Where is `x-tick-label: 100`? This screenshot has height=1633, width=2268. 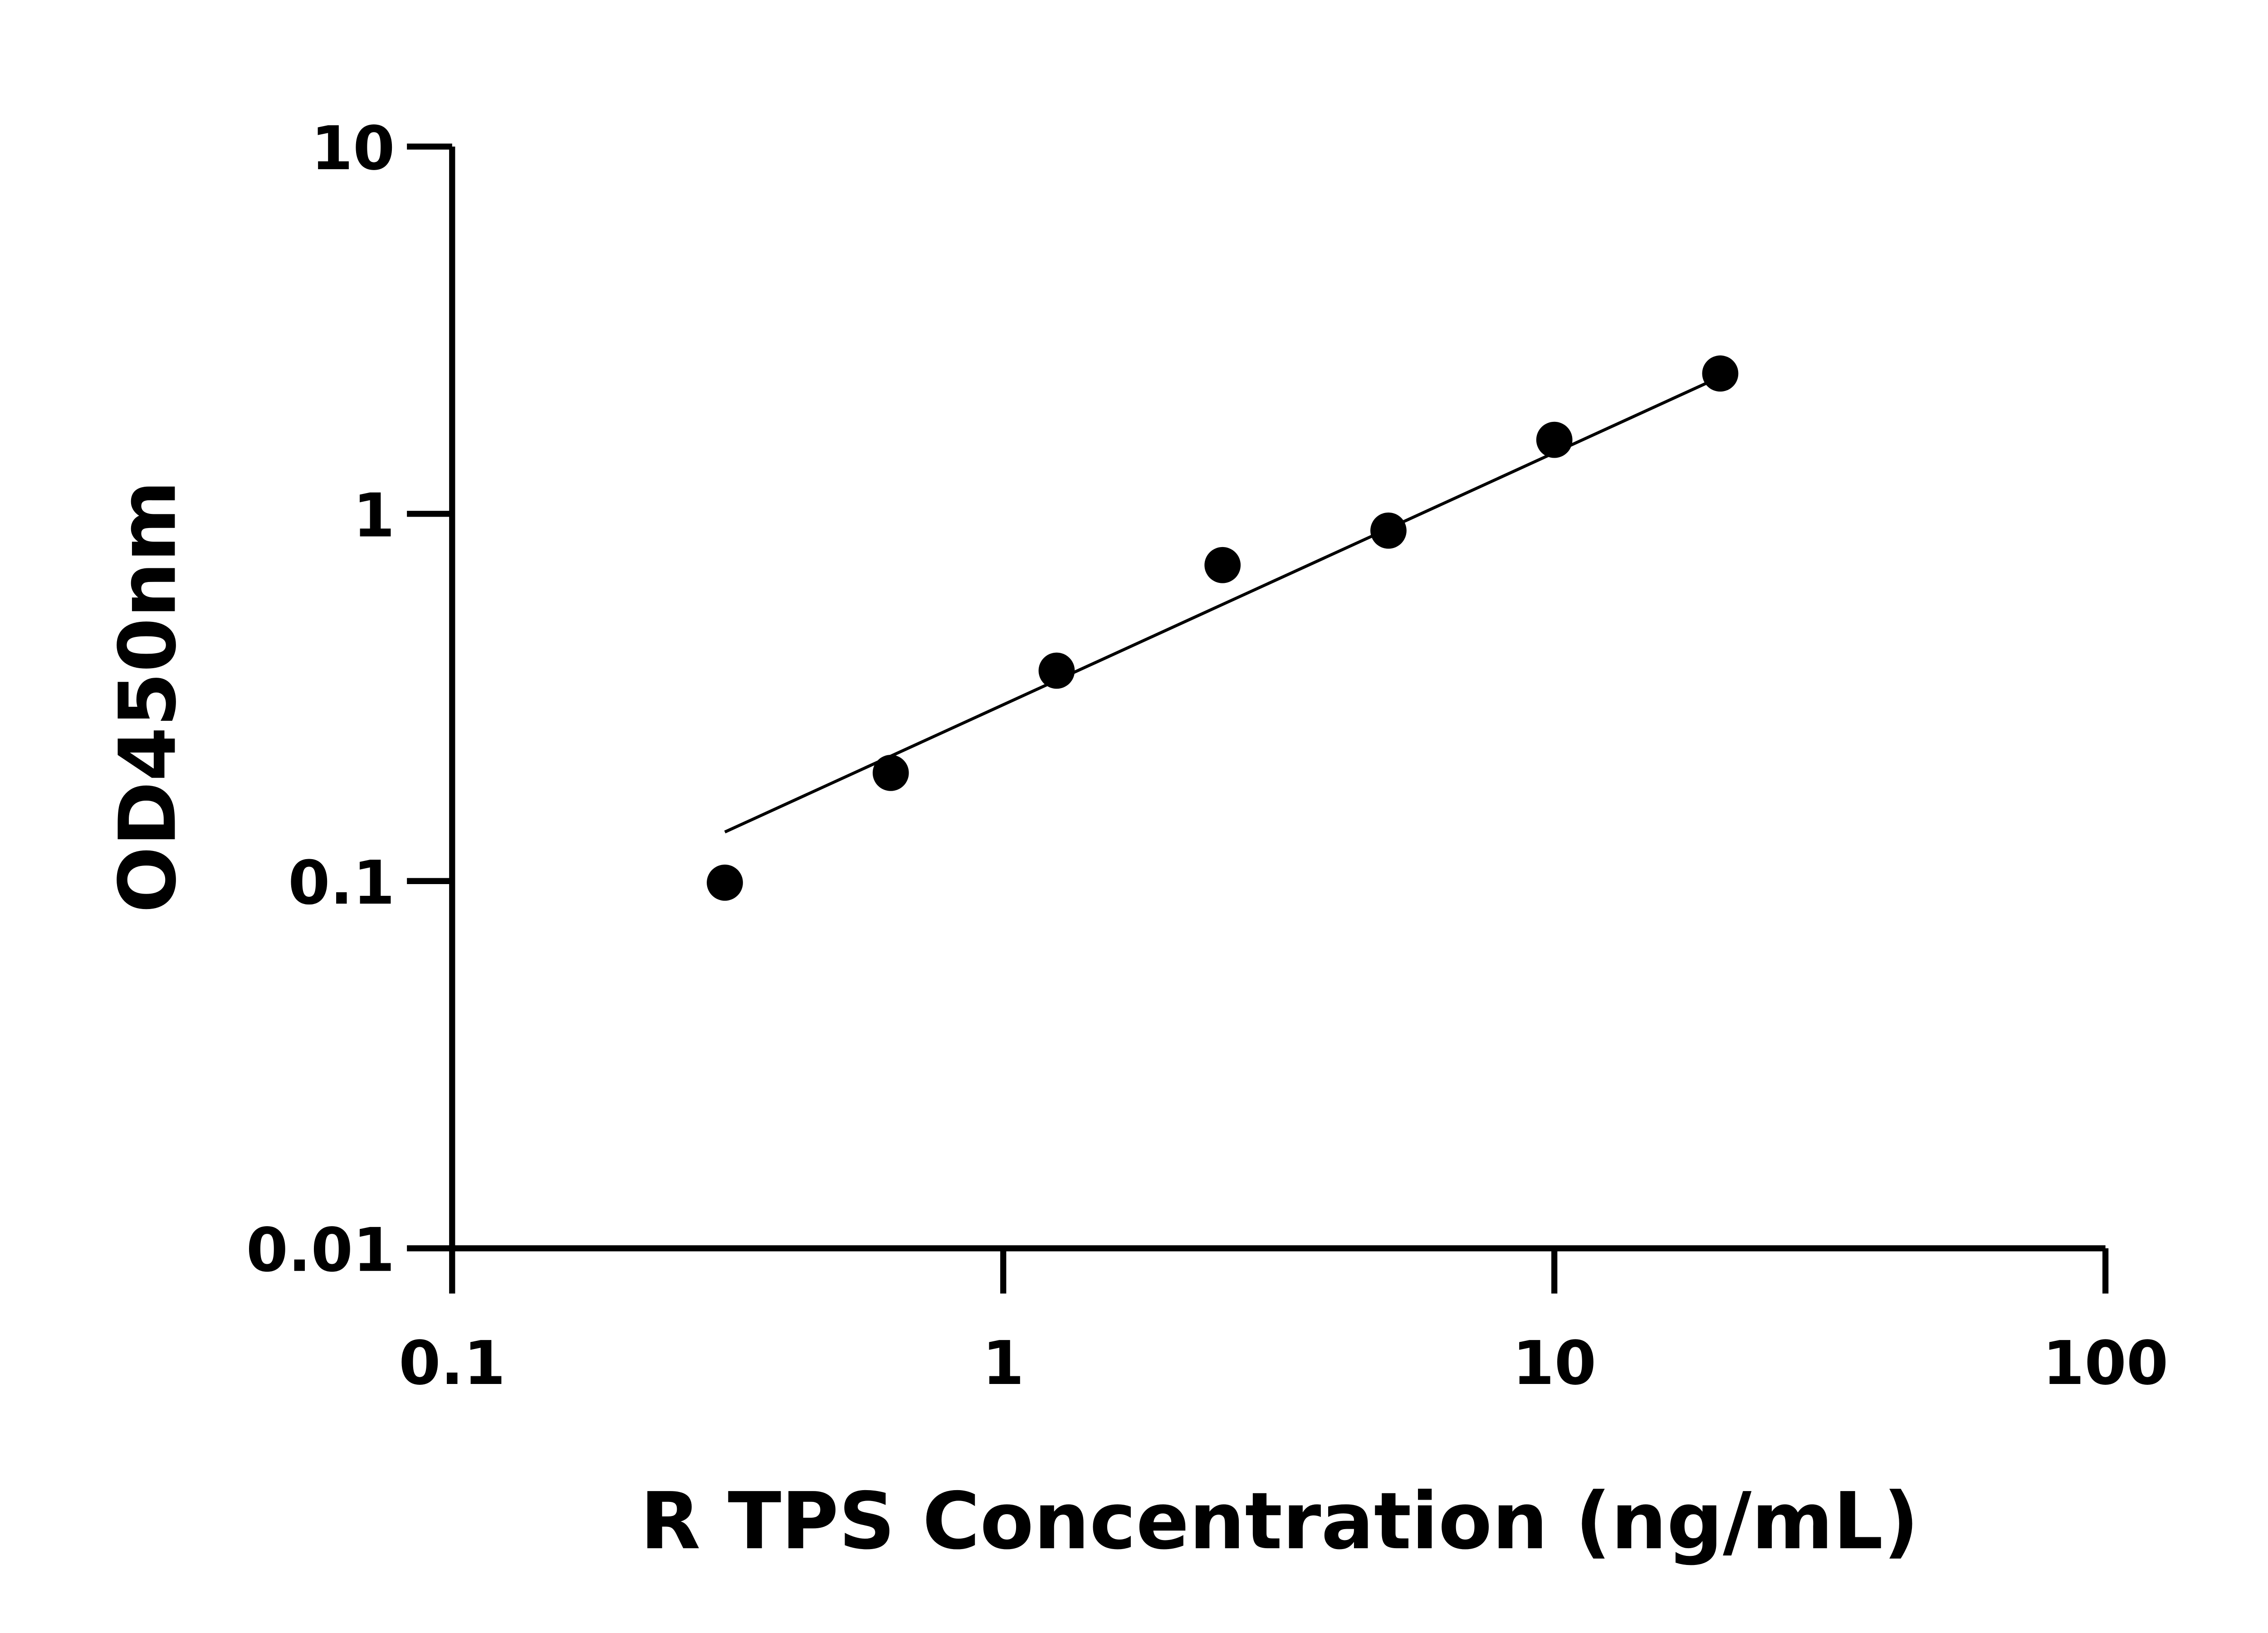 x-tick-label: 100 is located at coordinates (2106, 1363).